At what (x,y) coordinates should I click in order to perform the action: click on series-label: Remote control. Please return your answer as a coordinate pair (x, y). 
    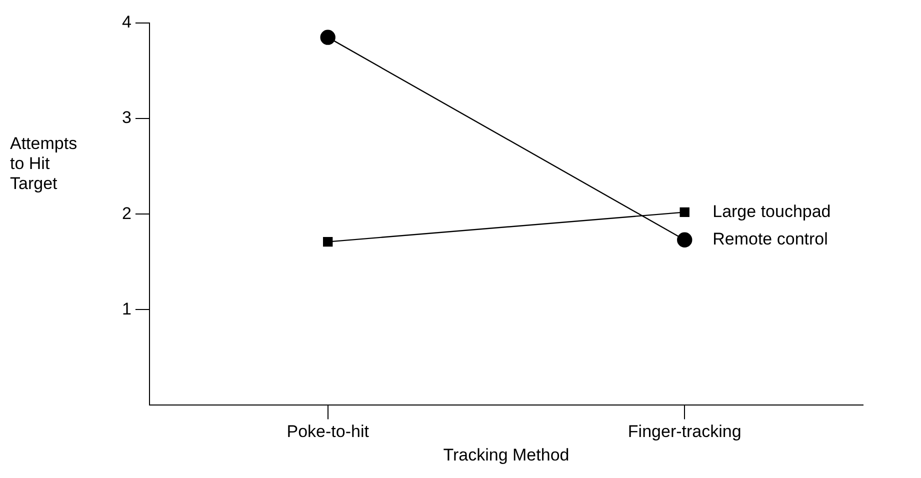
    Looking at the image, I should click on (770, 239).